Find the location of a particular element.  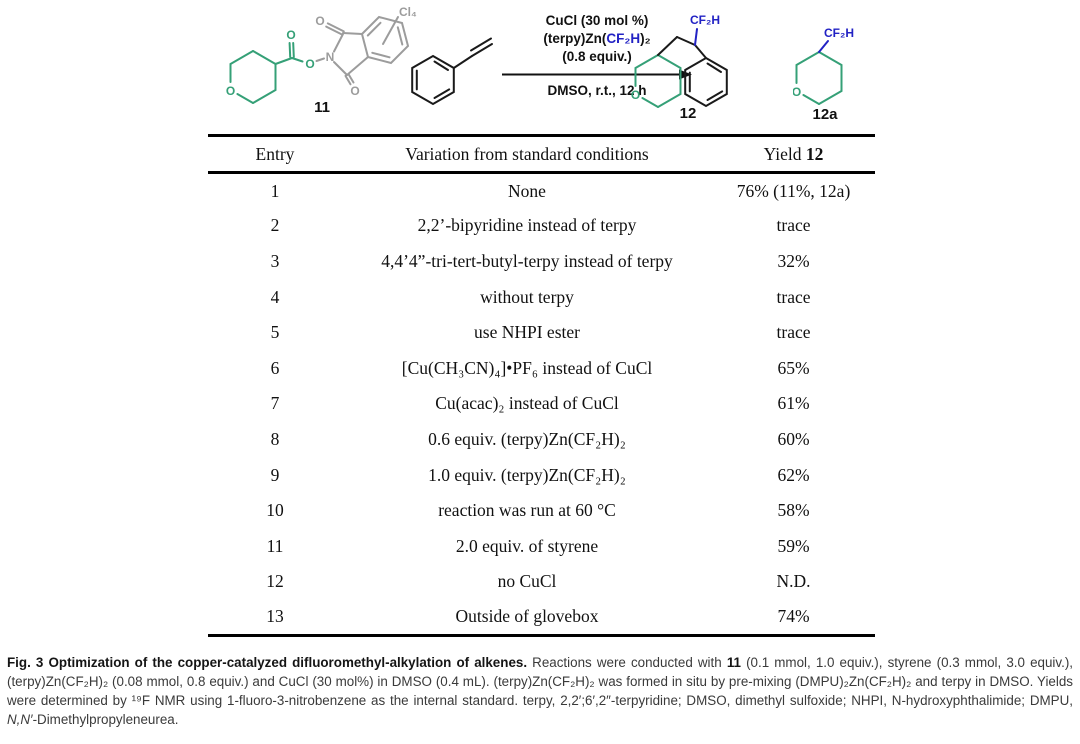

entry-cell: 4 is located at coordinates (275, 296).